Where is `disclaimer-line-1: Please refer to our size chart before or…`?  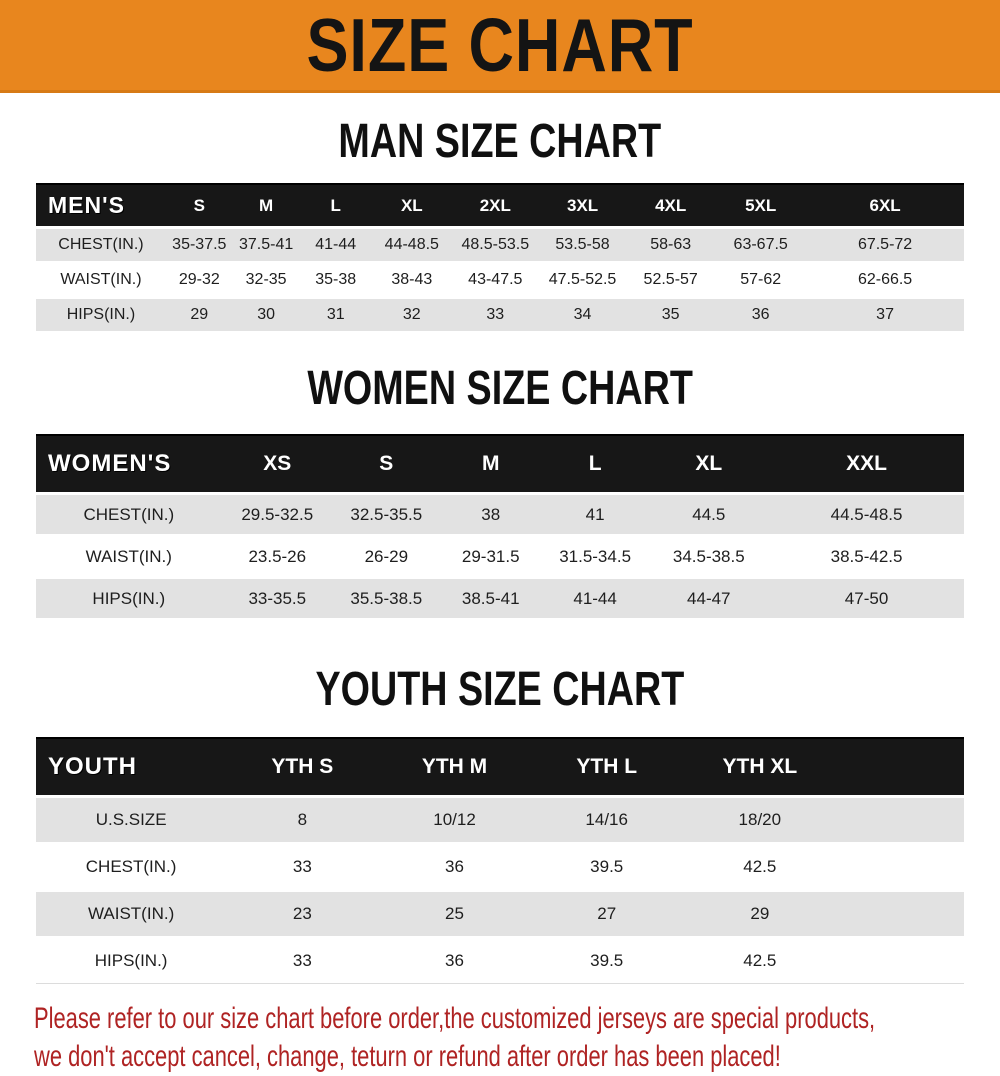
disclaimer-line-1: Please refer to our size chart before or… is located at coordinates (455, 1018).